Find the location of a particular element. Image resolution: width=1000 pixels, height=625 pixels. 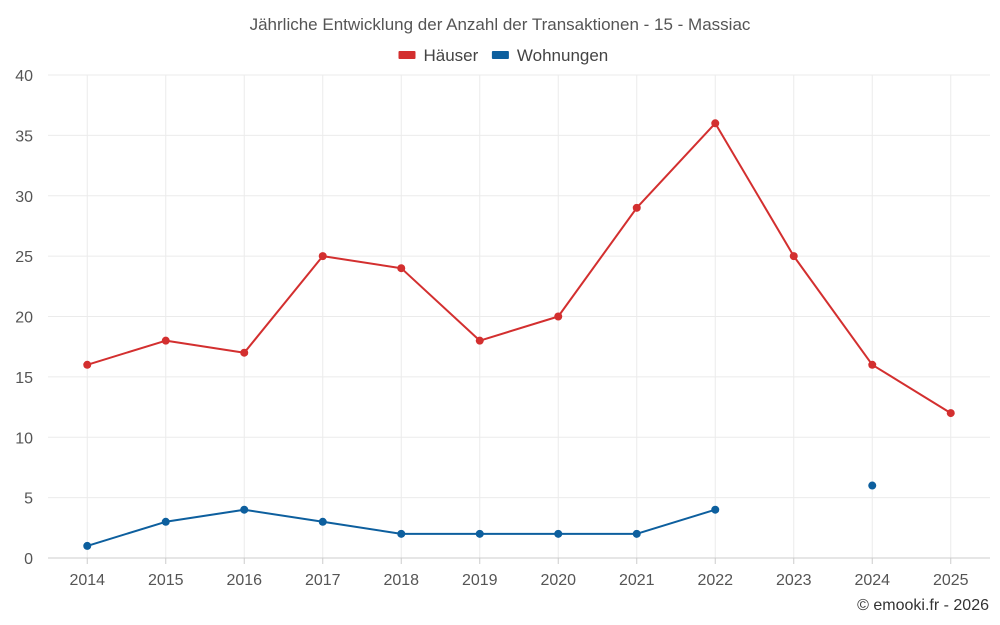

legend: Häuser Wohnungen is located at coordinates (503, 55).